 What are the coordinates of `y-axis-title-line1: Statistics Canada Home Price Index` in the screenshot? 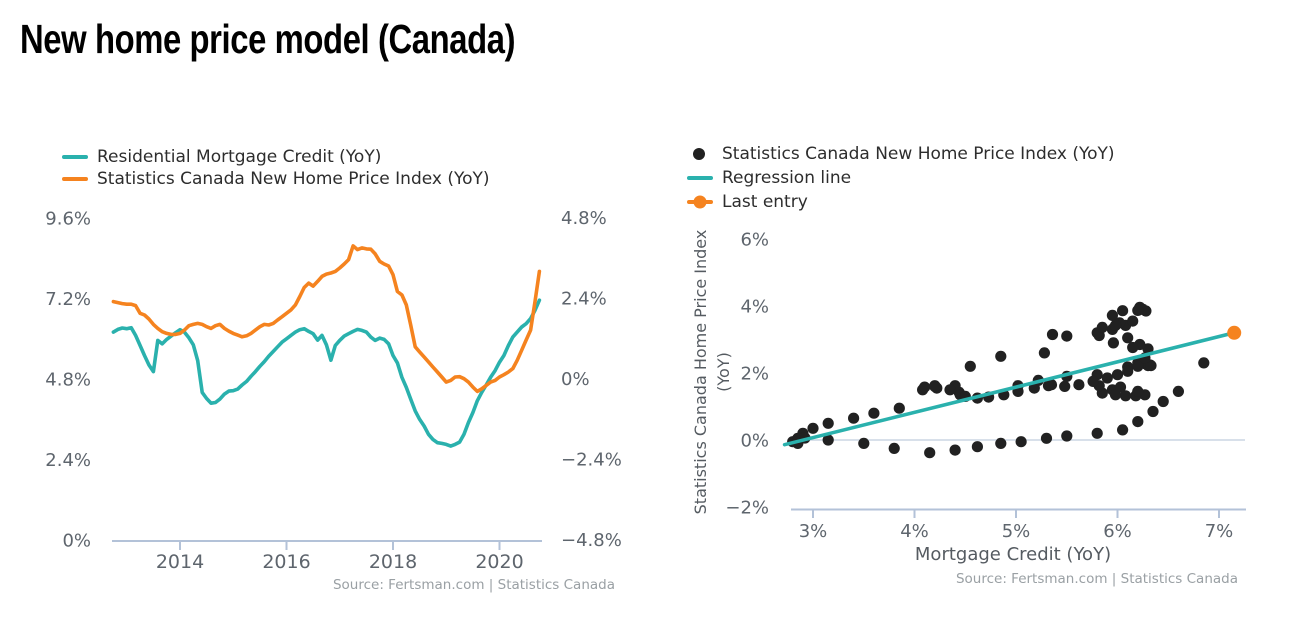 It's located at (700, 372).